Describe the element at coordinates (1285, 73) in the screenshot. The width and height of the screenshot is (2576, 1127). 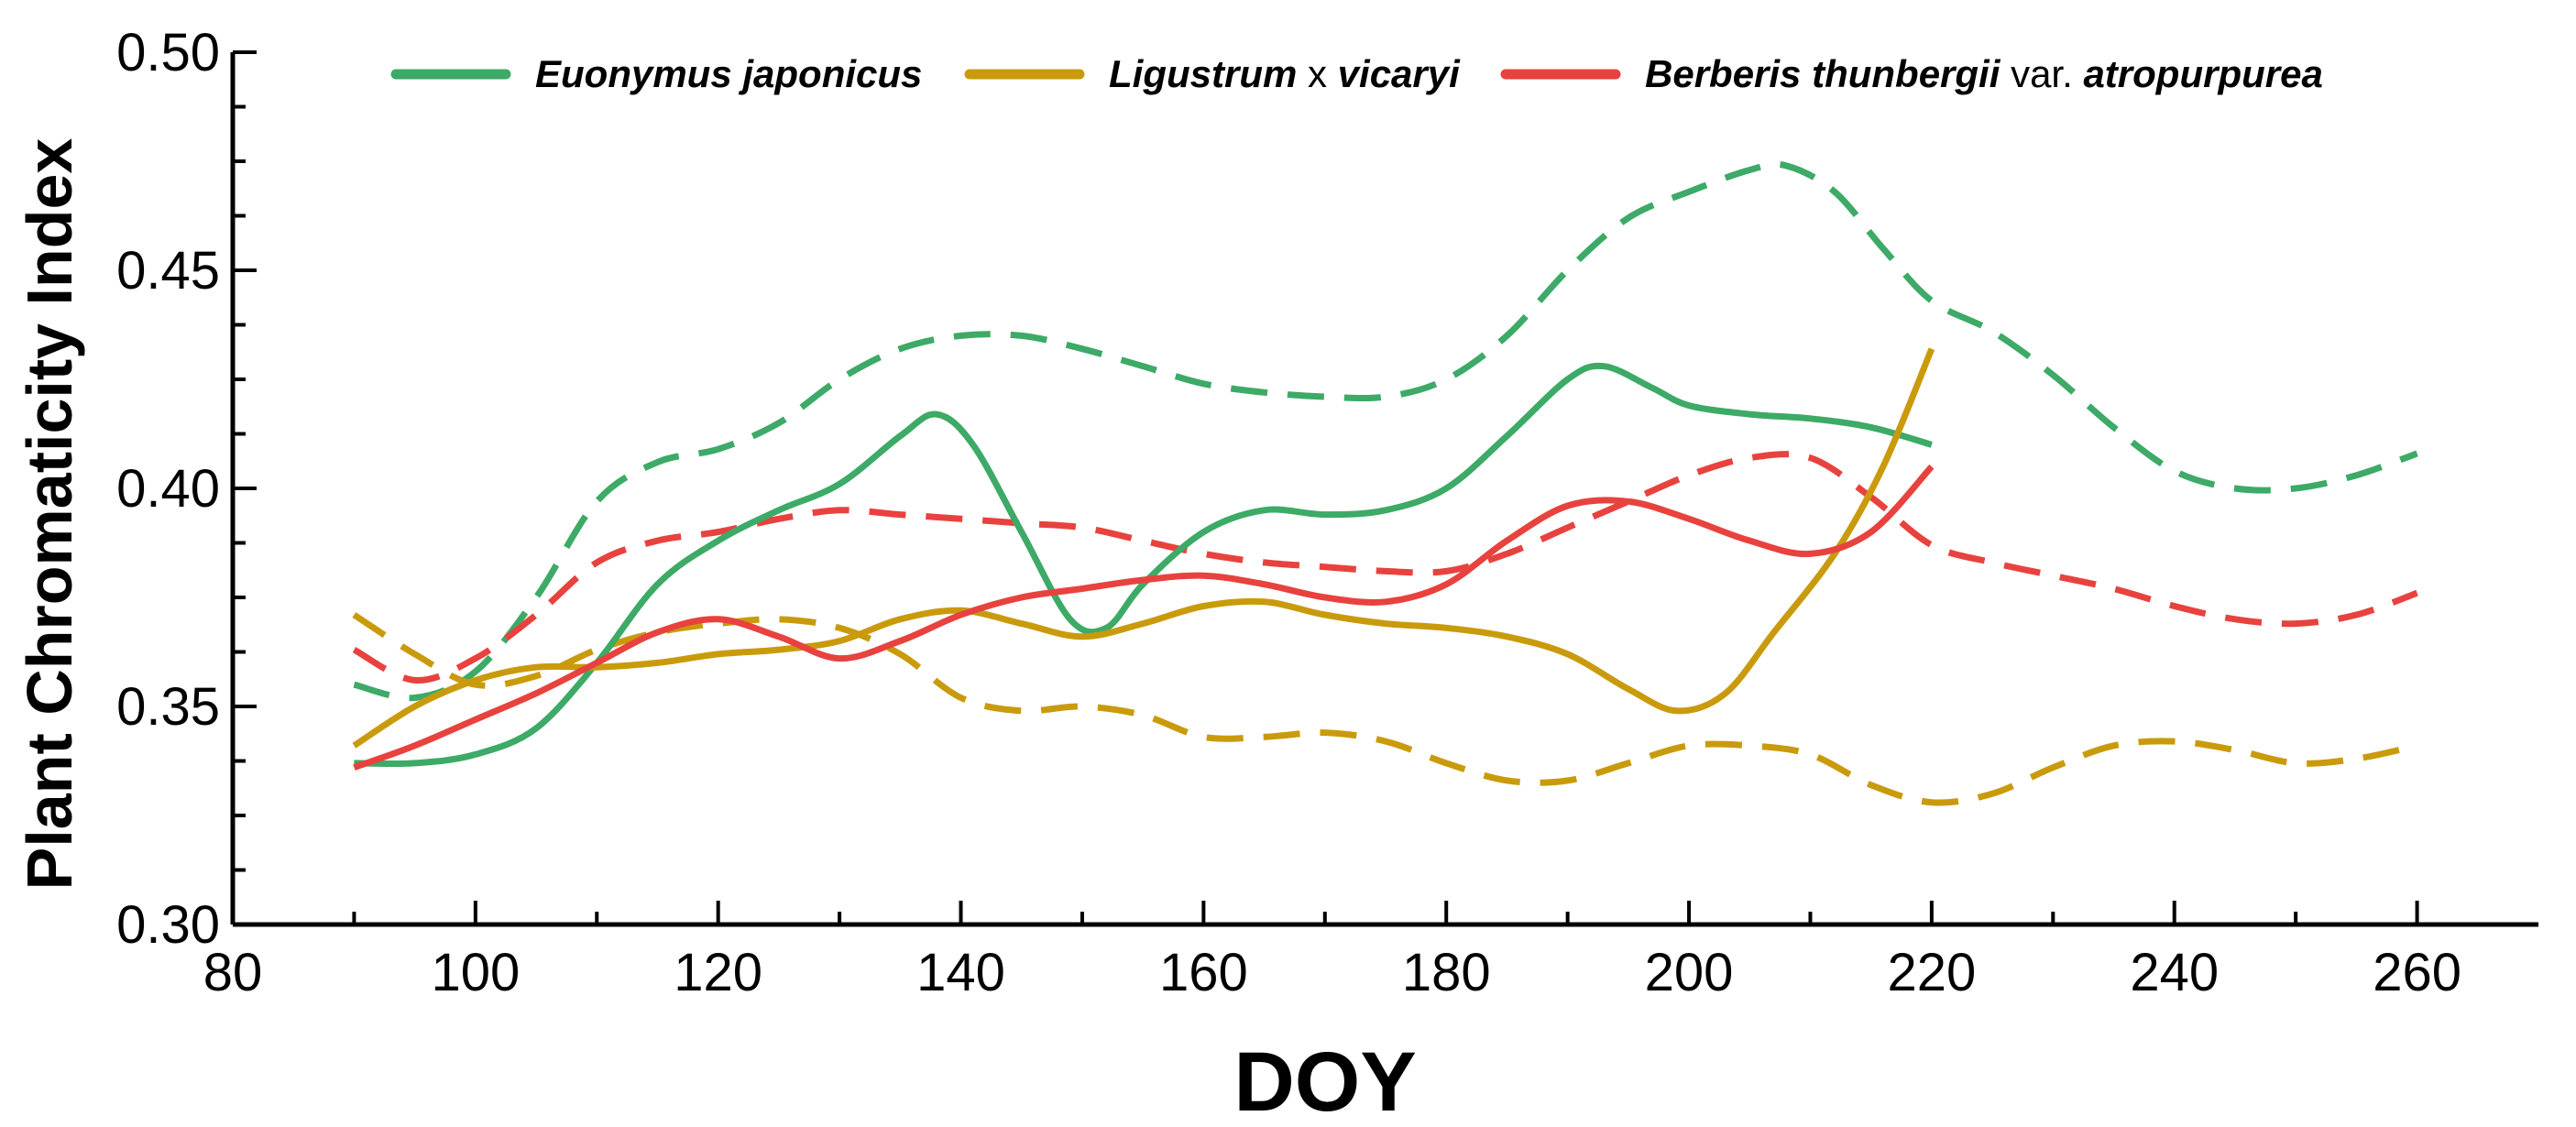
I see `legend-label: Ligustrum x vicaryi` at that location.